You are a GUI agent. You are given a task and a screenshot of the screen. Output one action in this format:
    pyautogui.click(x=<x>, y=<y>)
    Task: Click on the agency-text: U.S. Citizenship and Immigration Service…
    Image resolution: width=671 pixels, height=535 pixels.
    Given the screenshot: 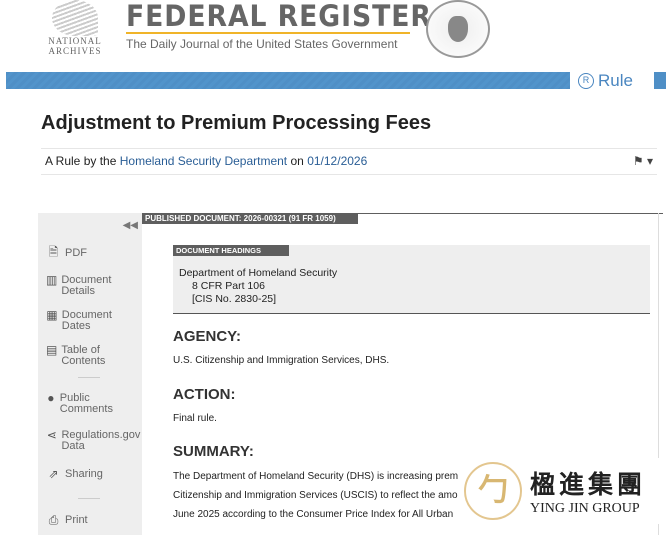 What is the action you would take?
    pyautogui.click(x=281, y=360)
    